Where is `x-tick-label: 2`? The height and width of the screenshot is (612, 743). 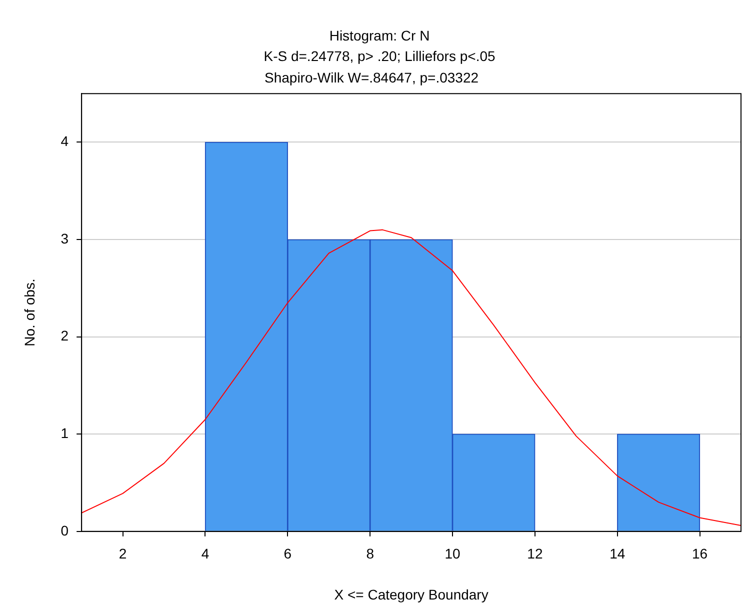
x-tick-label: 2 is located at coordinates (122, 554).